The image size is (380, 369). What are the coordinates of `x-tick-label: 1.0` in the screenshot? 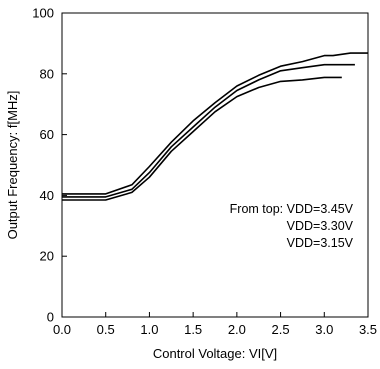 It's located at (149, 329).